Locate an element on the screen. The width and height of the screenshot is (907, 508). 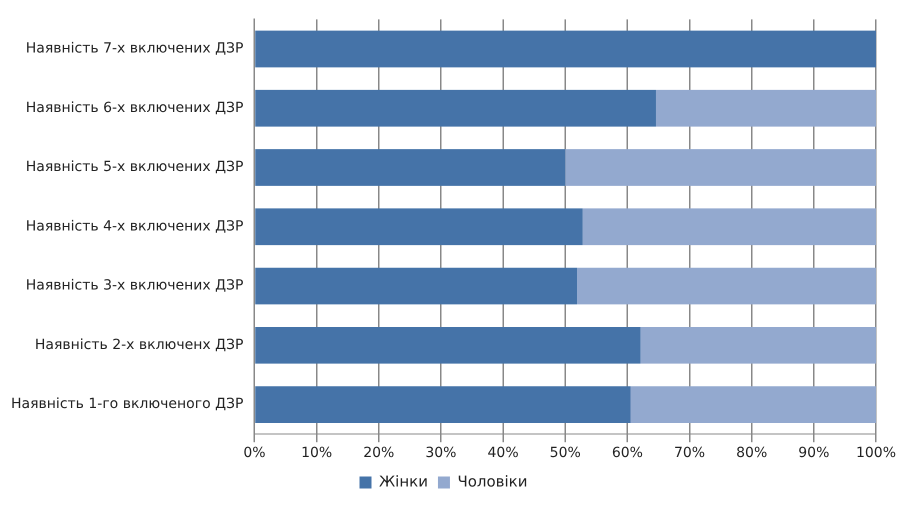
x-tick-label: 50% is located at coordinates (565, 453).